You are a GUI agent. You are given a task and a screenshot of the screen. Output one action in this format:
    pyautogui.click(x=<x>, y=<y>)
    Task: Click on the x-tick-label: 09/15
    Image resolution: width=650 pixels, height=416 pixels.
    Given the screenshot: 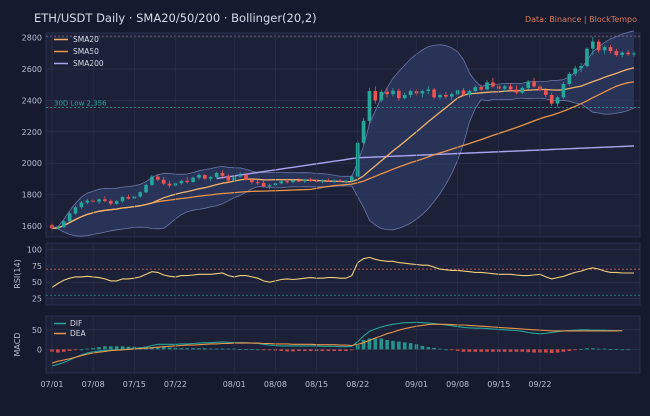 What is the action you would take?
    pyautogui.click(x=498, y=384)
    